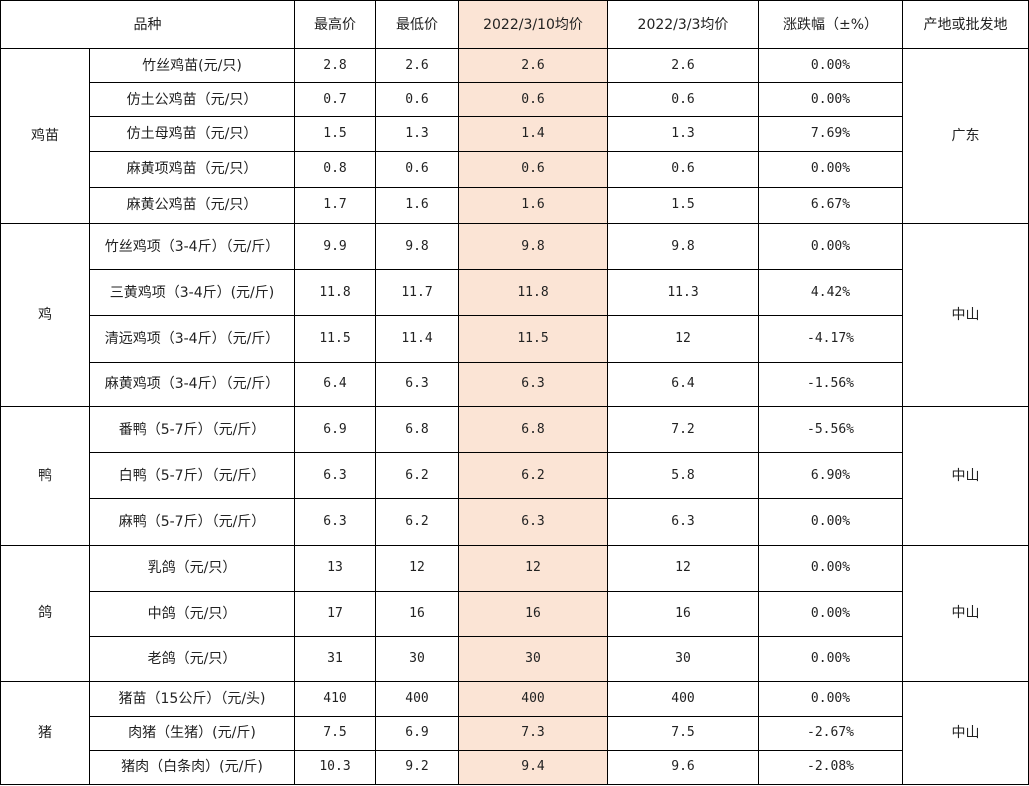 The height and width of the screenshot is (786, 1029). What do you see at coordinates (533, 205) in the screenshot?
I see `avg-current-cell: 1.6` at bounding box center [533, 205].